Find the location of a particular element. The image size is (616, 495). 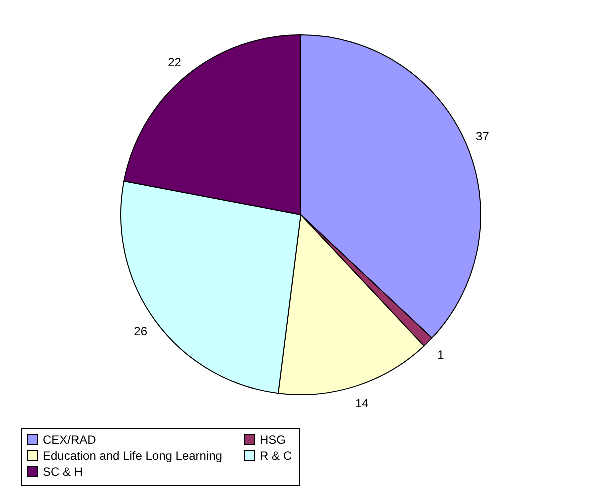

legend-label: CEX/RAD is located at coordinates (70, 440).